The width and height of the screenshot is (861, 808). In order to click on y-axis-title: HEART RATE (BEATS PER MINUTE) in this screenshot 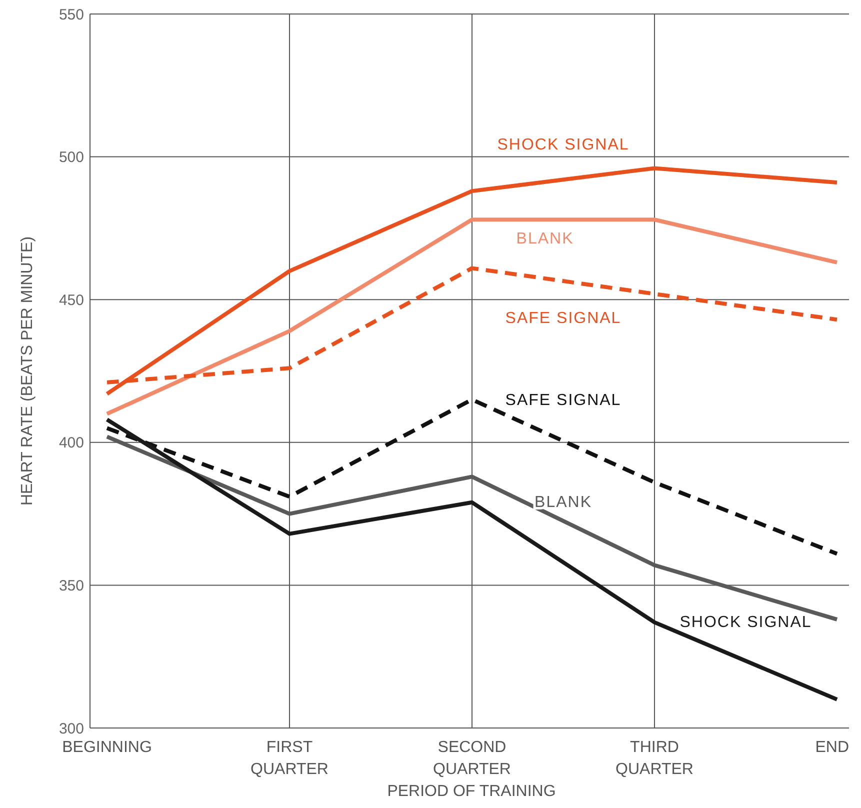, I will do `click(27, 371)`.